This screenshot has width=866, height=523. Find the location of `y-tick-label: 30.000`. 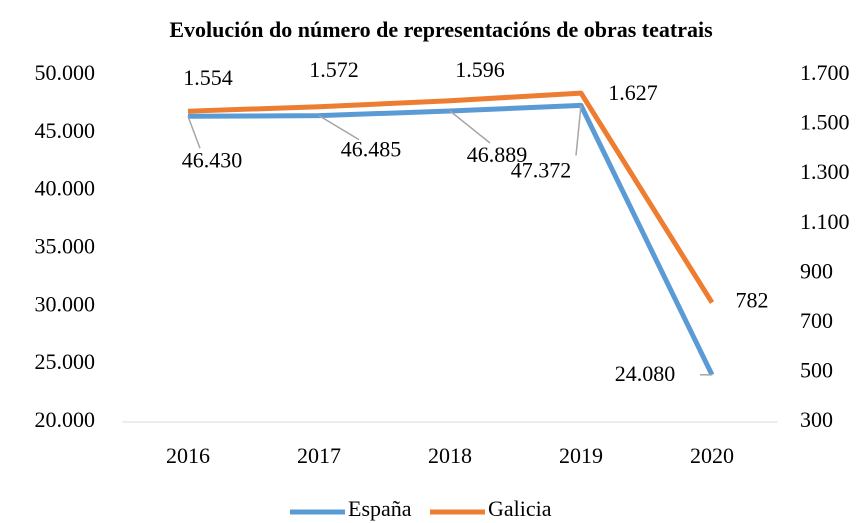

y-tick-label: 30.000 is located at coordinates (65, 303).